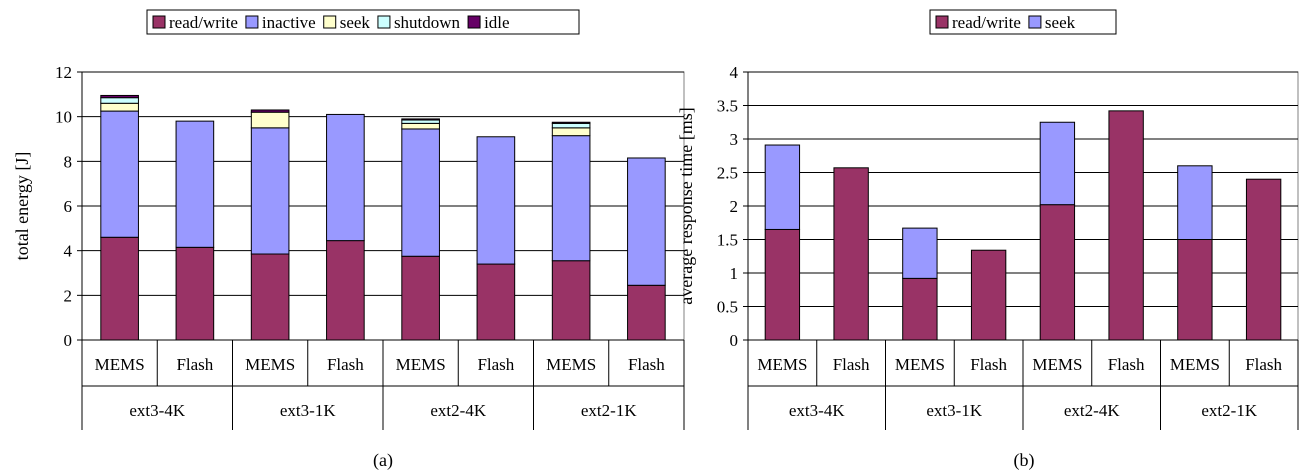 The height and width of the screenshot is (474, 1305). I want to click on y-tick-label: 8, so click(68, 161).